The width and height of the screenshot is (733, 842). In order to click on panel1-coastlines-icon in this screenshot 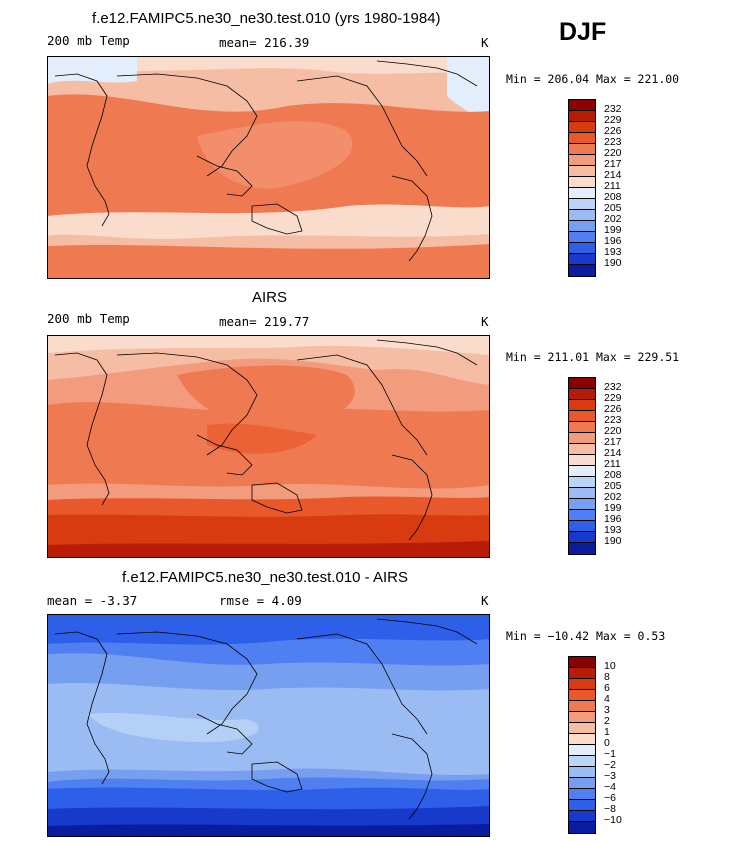, I will do `click(266, 161)`.